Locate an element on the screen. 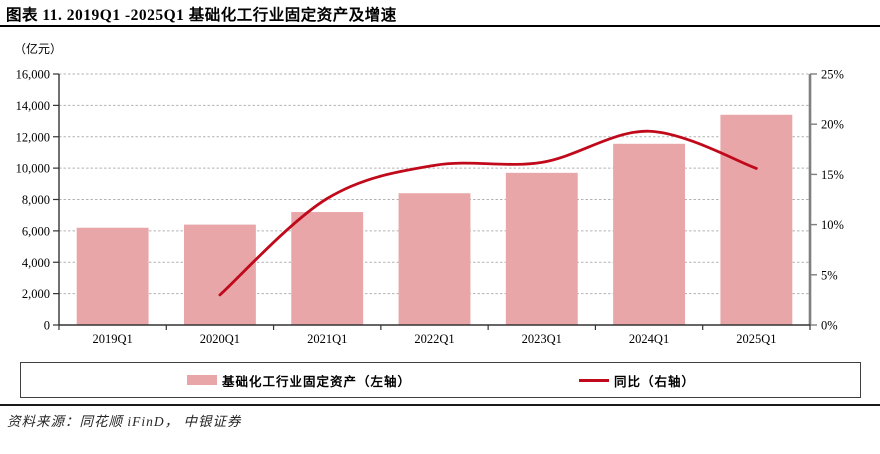  bar-2024Q1 is located at coordinates (649, 234).